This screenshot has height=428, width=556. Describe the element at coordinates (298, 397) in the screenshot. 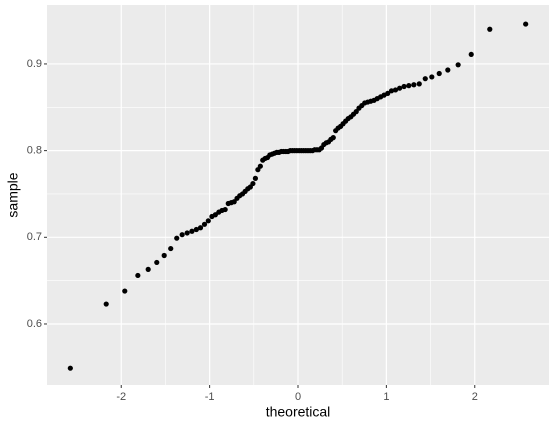

I see `x-tick-label: 0` at that location.